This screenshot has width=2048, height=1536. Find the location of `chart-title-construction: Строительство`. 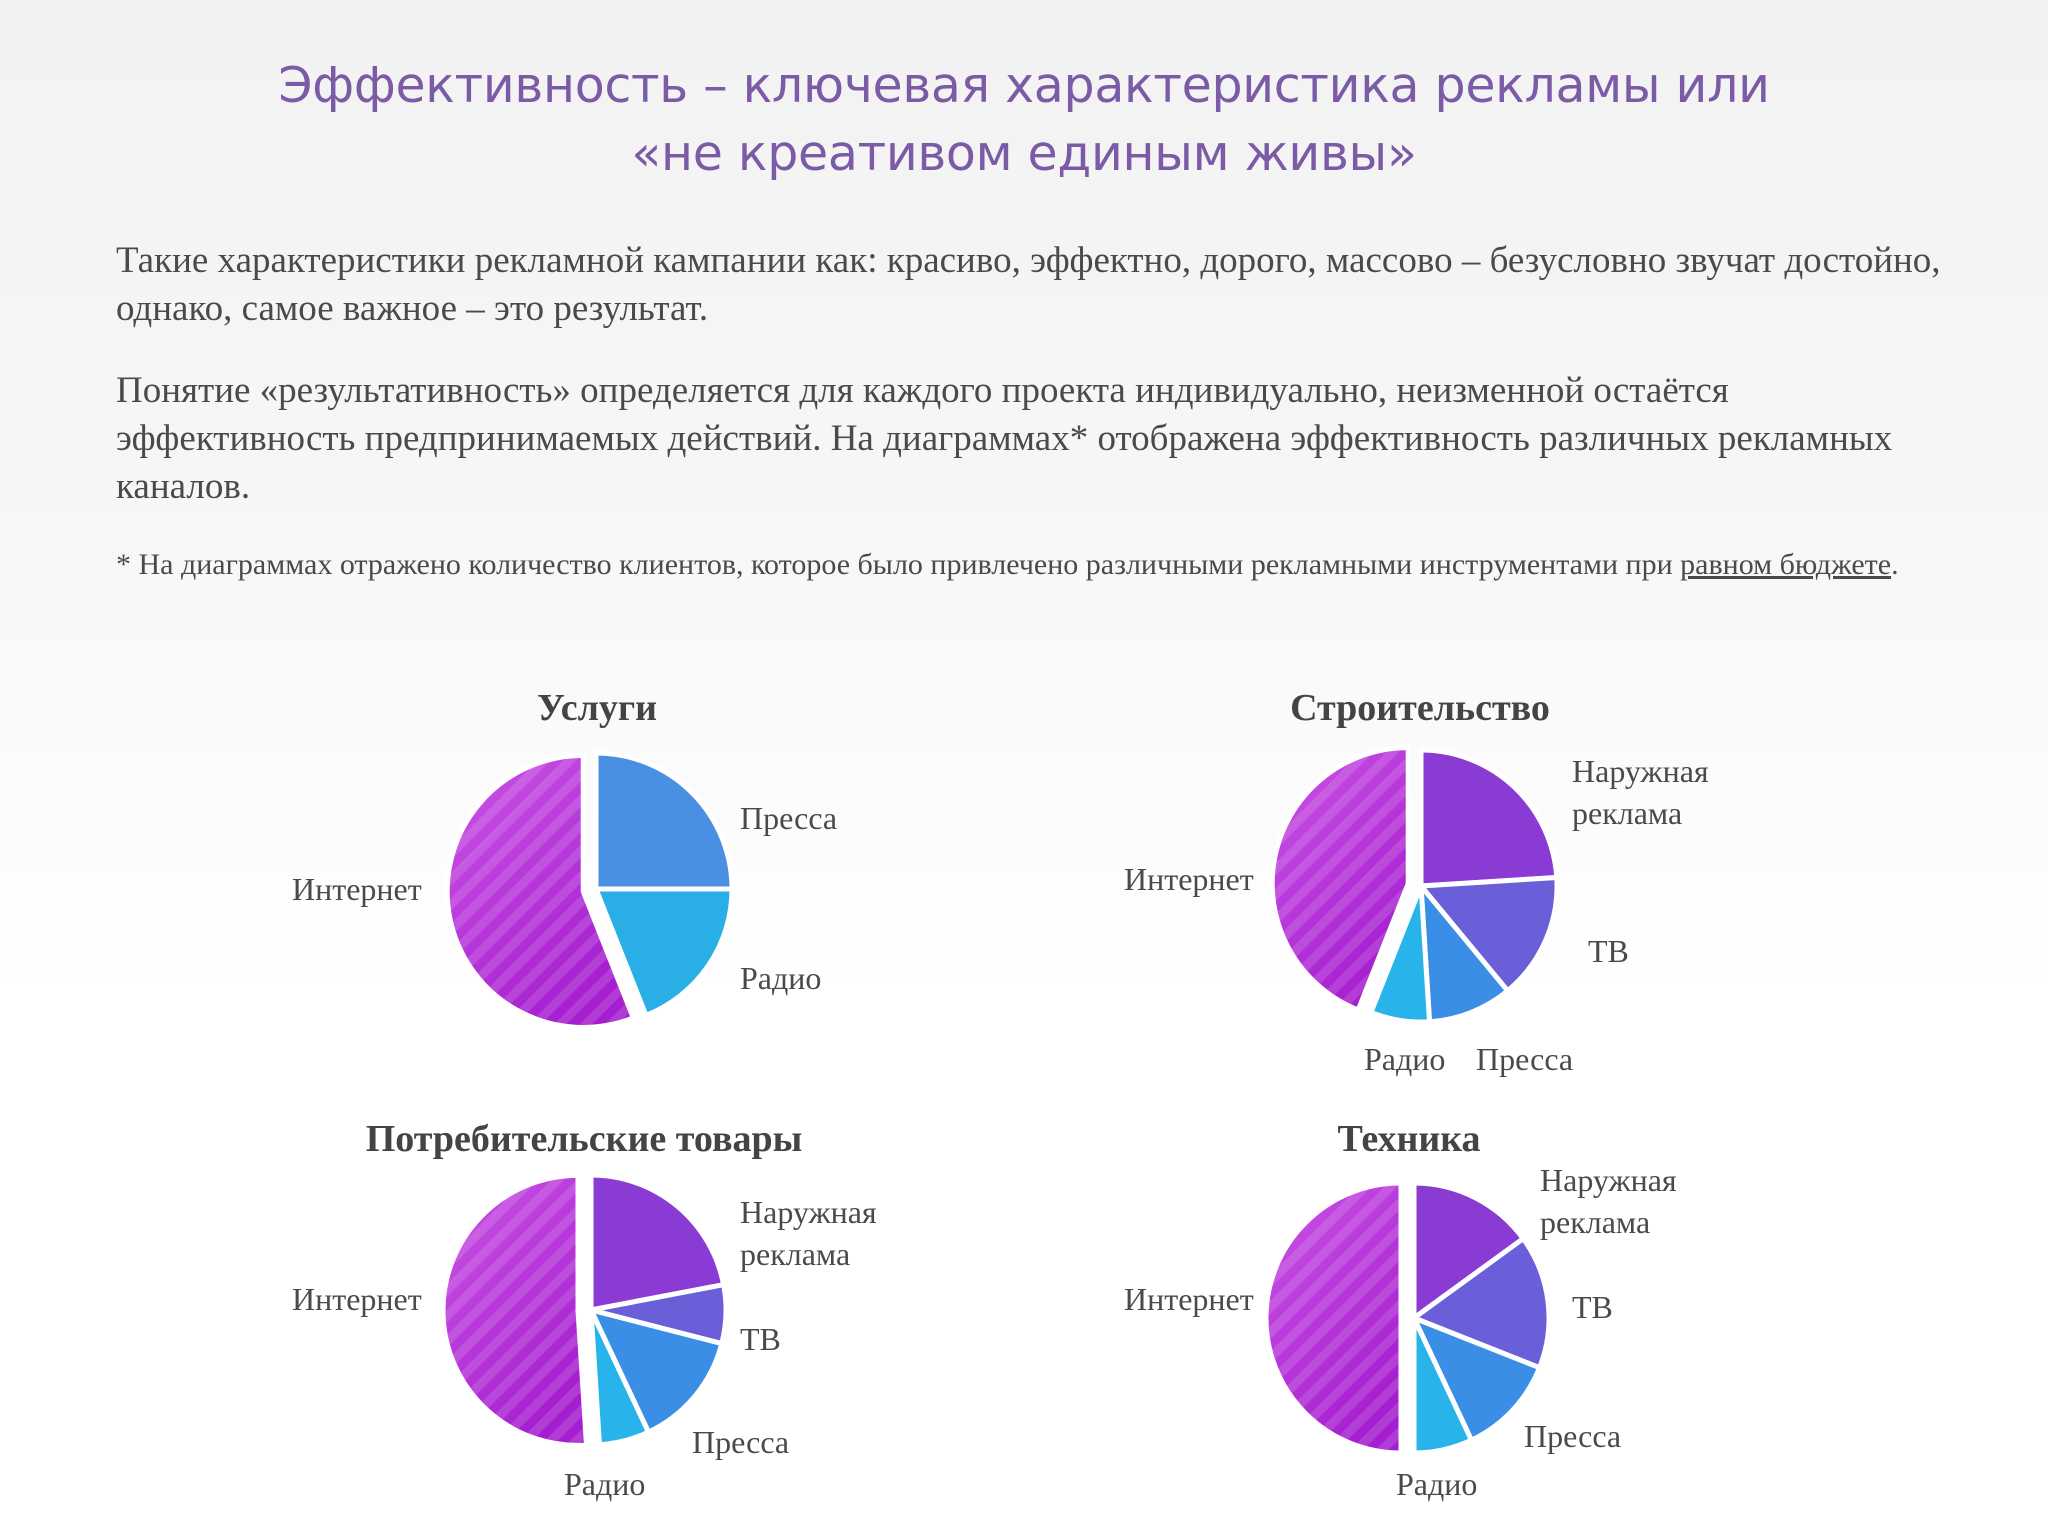

chart-title-construction: Строительство is located at coordinates (1420, 708).